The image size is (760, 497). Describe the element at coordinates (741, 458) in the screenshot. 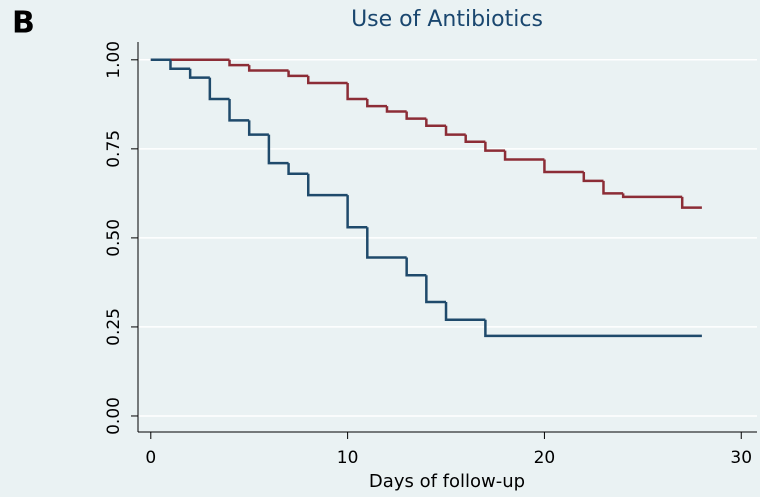

I see `x-tick-label: 30` at that location.